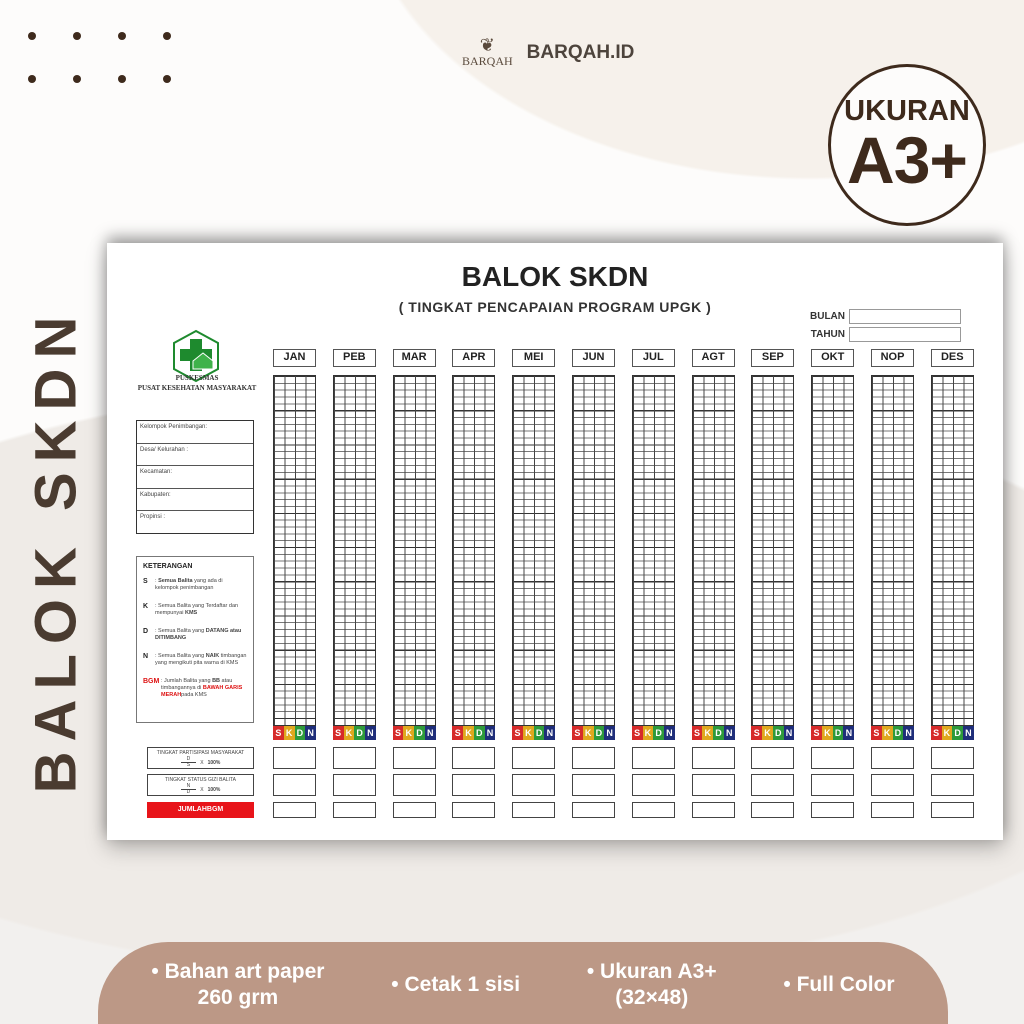 The width and height of the screenshot is (1024, 1024). What do you see at coordinates (195, 500) in the screenshot?
I see `info-field: Kabupaten:` at bounding box center [195, 500].